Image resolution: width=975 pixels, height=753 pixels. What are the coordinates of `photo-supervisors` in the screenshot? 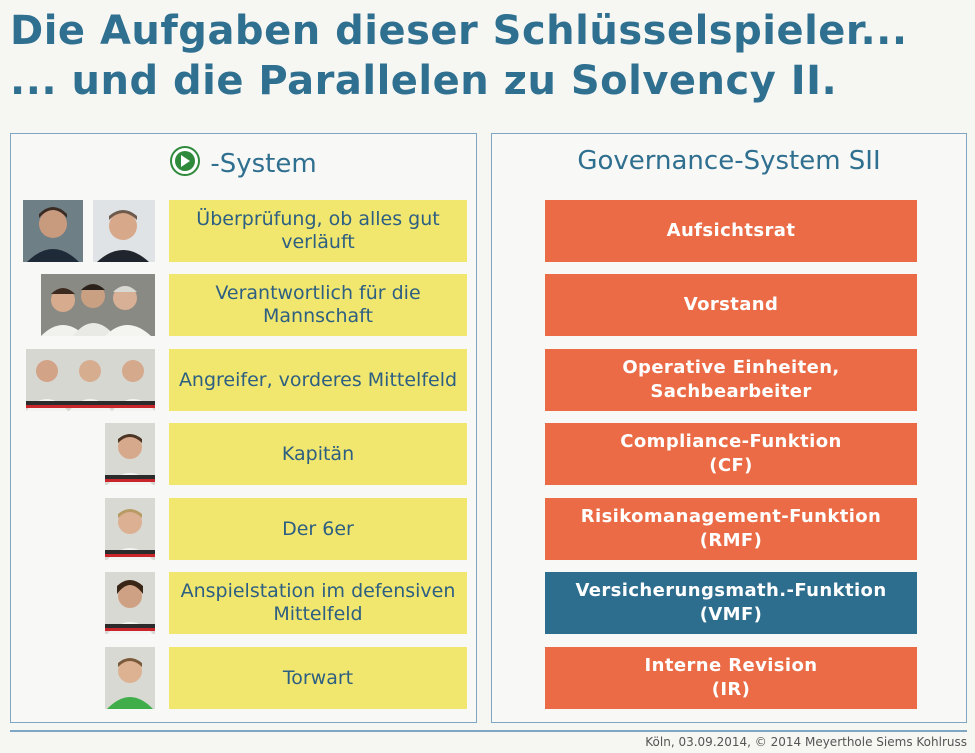 It's located at (89, 231).